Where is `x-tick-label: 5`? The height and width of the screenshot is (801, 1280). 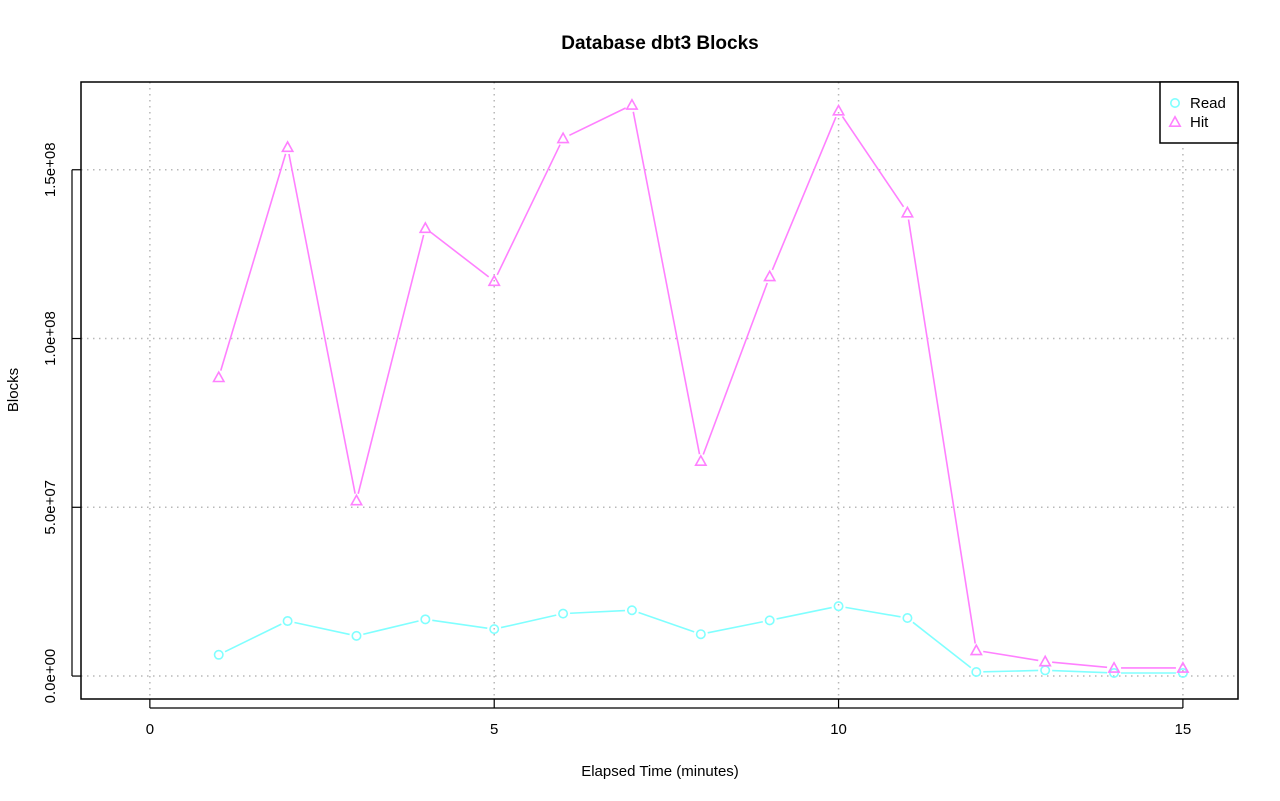
x-tick-label: 5 is located at coordinates (494, 729).